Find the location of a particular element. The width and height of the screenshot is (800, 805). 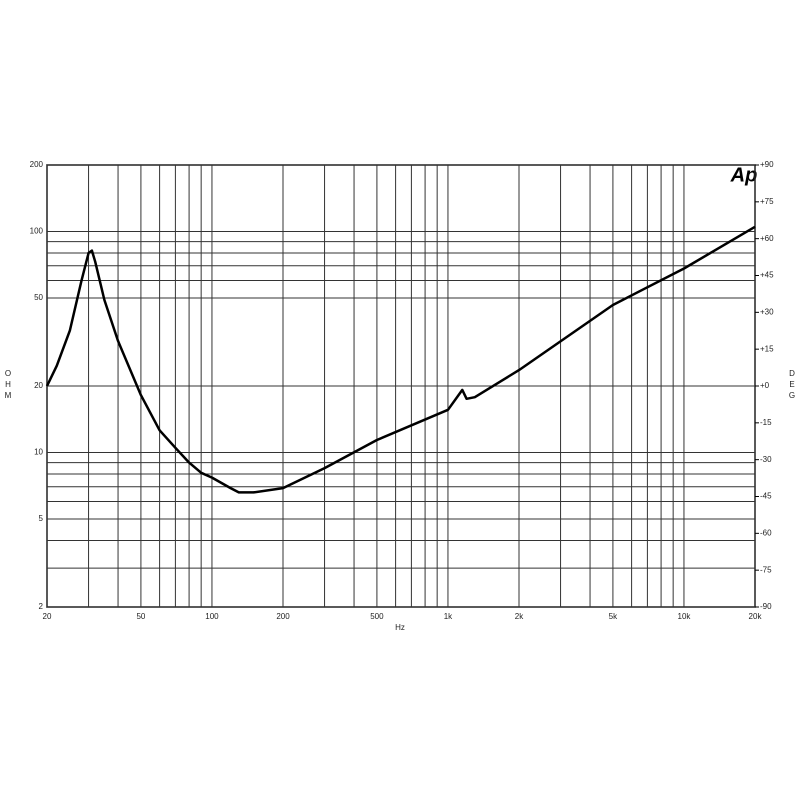

y-tick-label: 50 is located at coordinates (38, 297).